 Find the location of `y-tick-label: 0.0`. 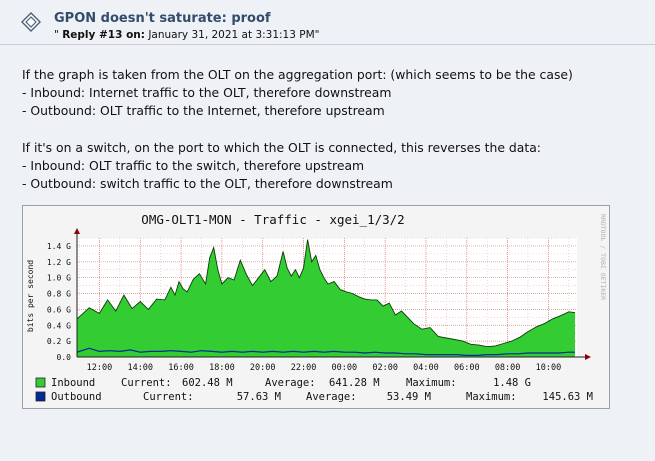

y-tick-label: 0.0 is located at coordinates (64, 357).